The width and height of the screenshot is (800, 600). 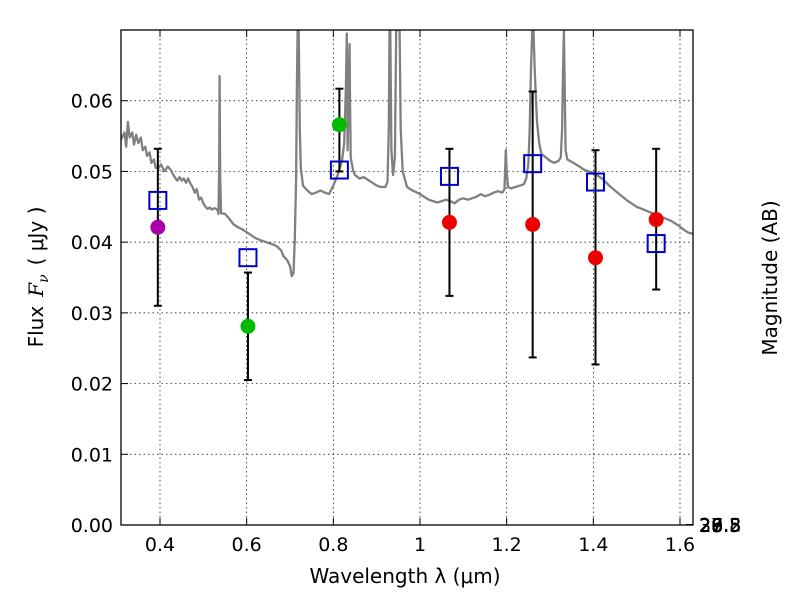 I want to click on x-tick-label: 0.4, so click(x=160, y=545).